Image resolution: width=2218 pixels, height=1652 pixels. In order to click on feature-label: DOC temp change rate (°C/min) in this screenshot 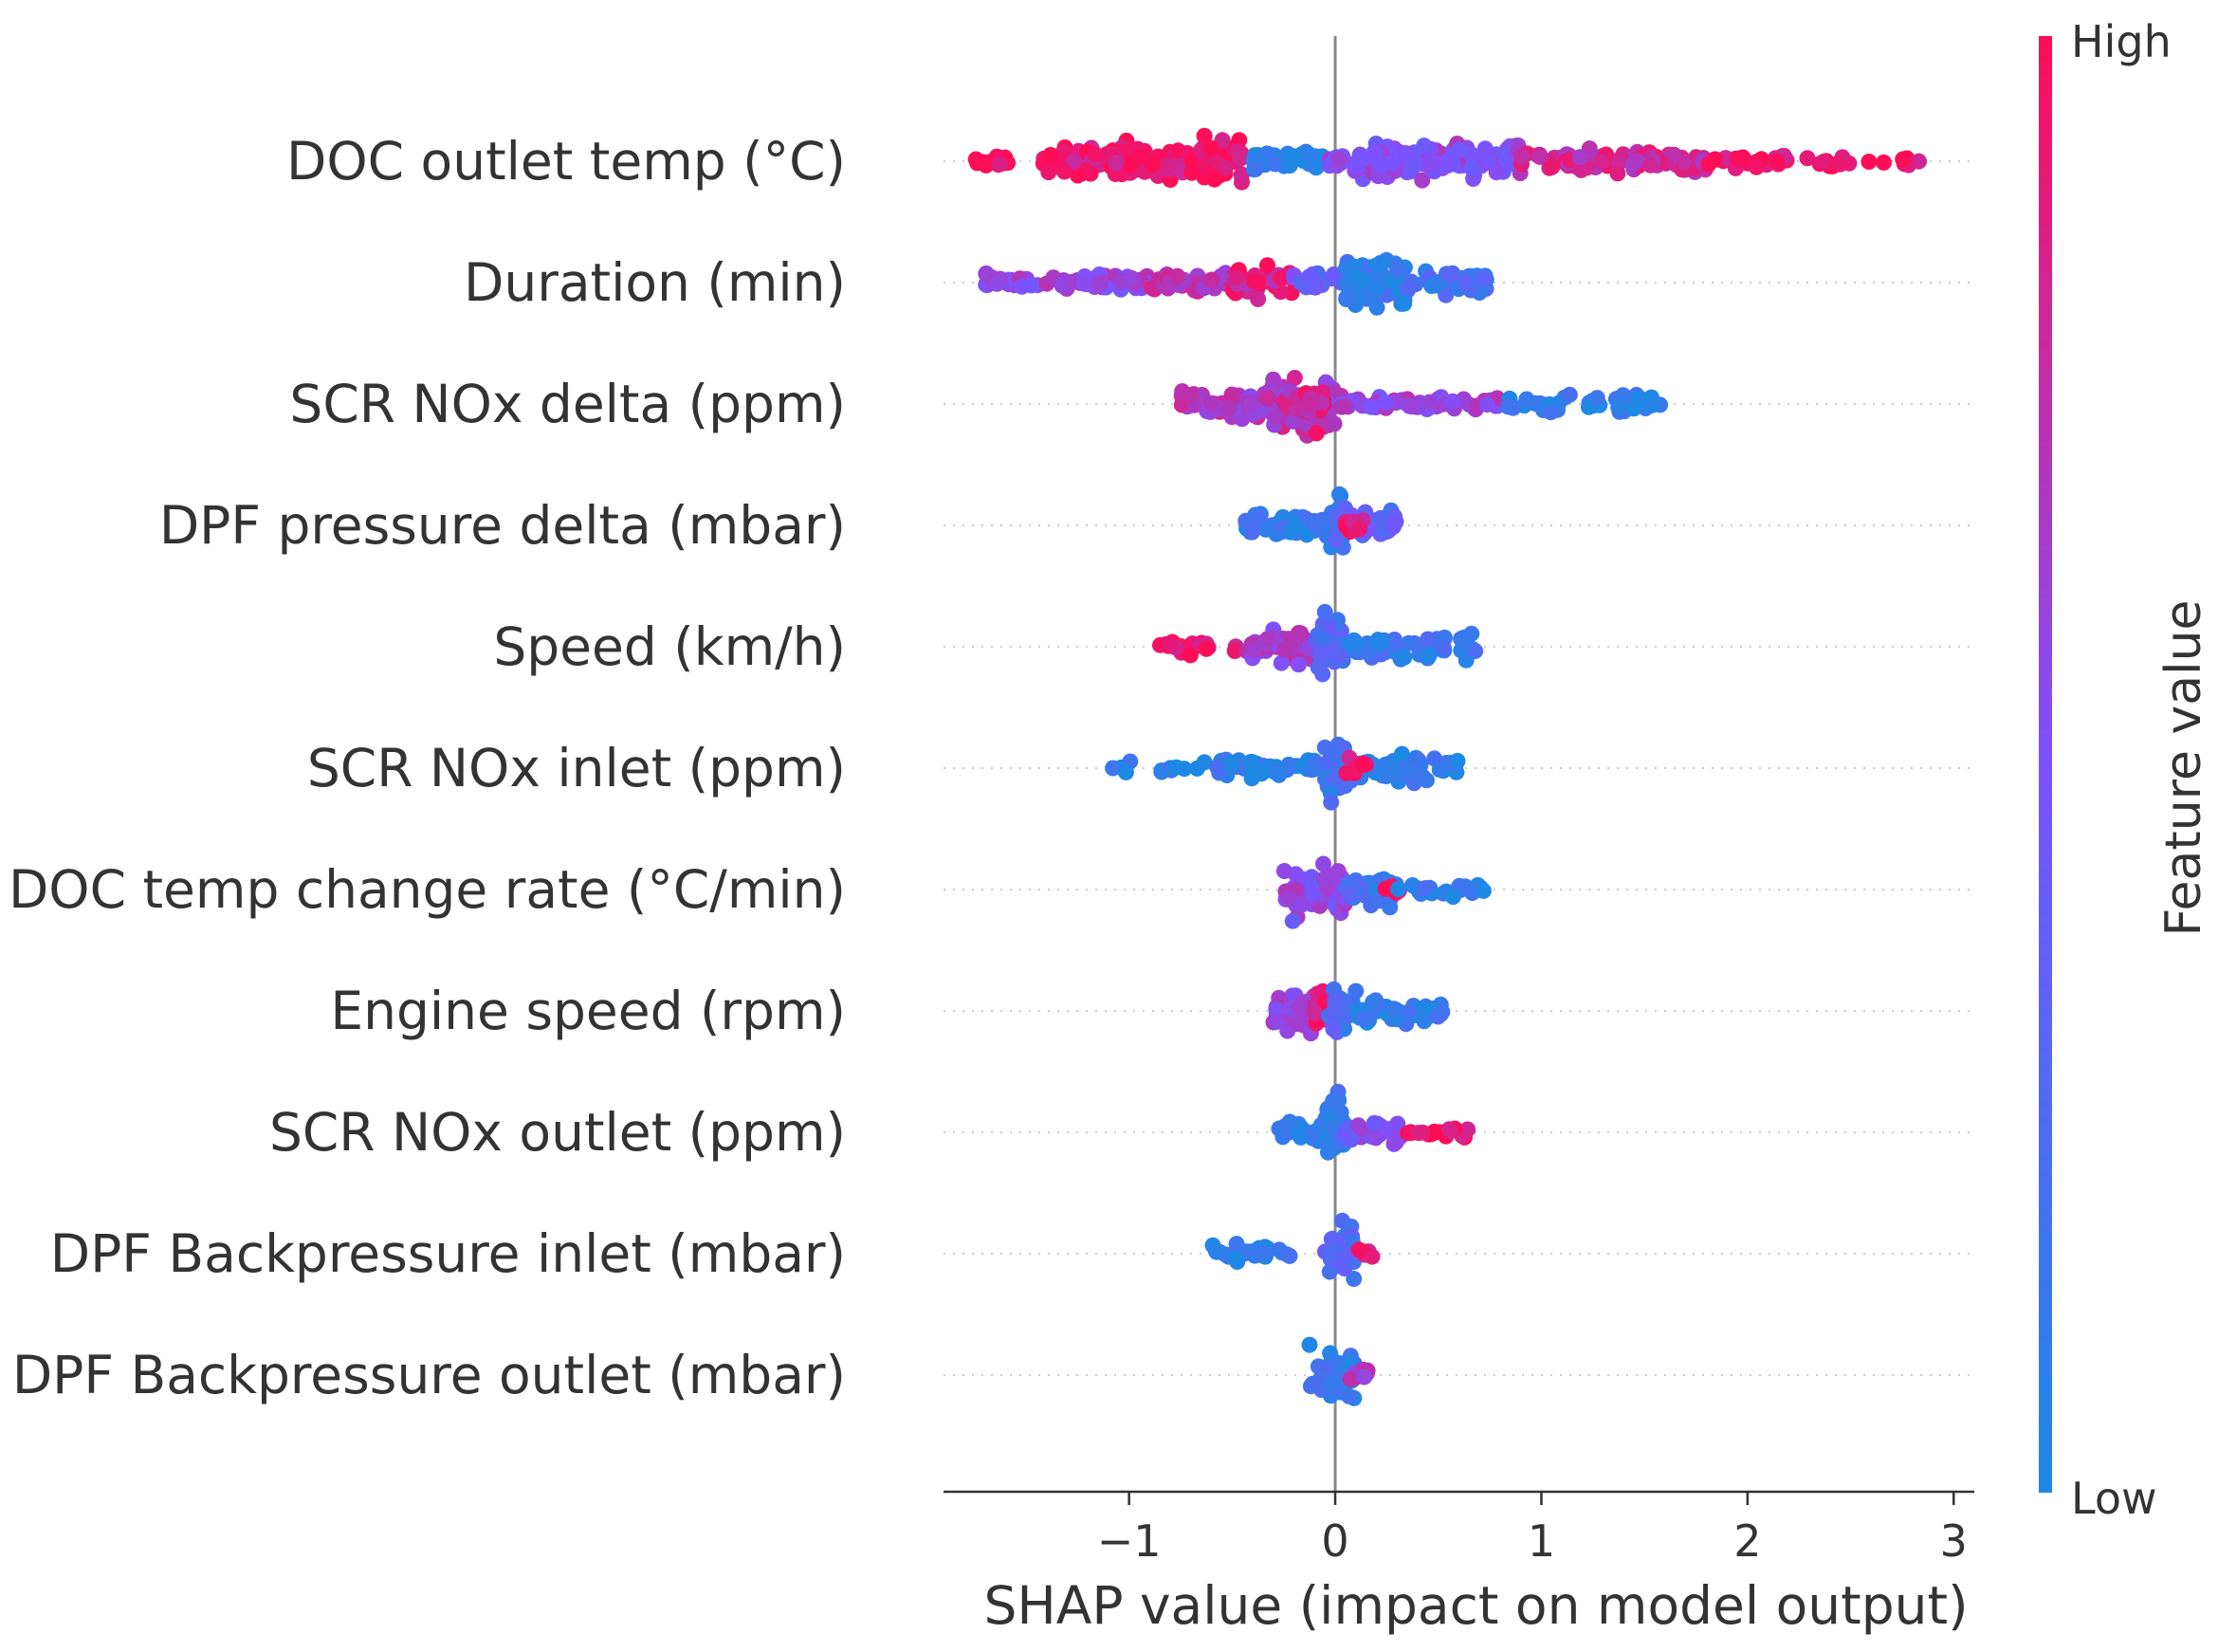, I will do `click(428, 889)`.